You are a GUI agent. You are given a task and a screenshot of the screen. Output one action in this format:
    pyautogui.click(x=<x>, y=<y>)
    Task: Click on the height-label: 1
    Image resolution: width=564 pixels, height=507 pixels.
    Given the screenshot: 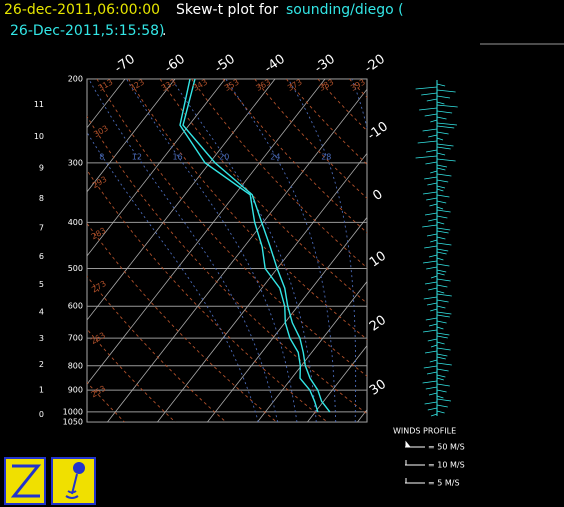 What is the action you would take?
    pyautogui.click(x=41, y=389)
    